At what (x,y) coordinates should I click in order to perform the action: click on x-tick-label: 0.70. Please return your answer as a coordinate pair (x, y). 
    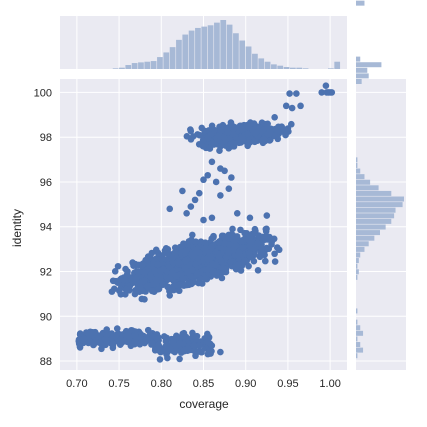
    Looking at the image, I should click on (76, 384).